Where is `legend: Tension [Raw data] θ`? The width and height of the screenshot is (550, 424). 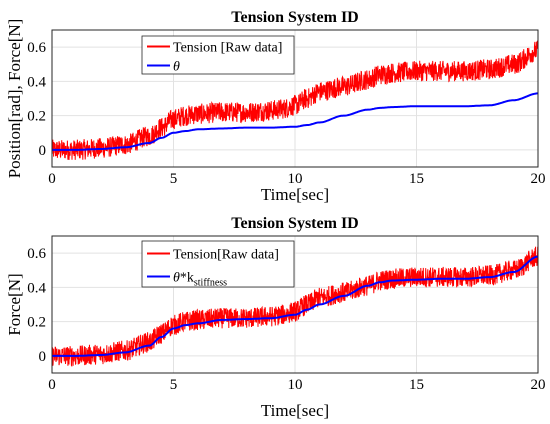 legend: Tension [Raw data] θ is located at coordinates (218, 55).